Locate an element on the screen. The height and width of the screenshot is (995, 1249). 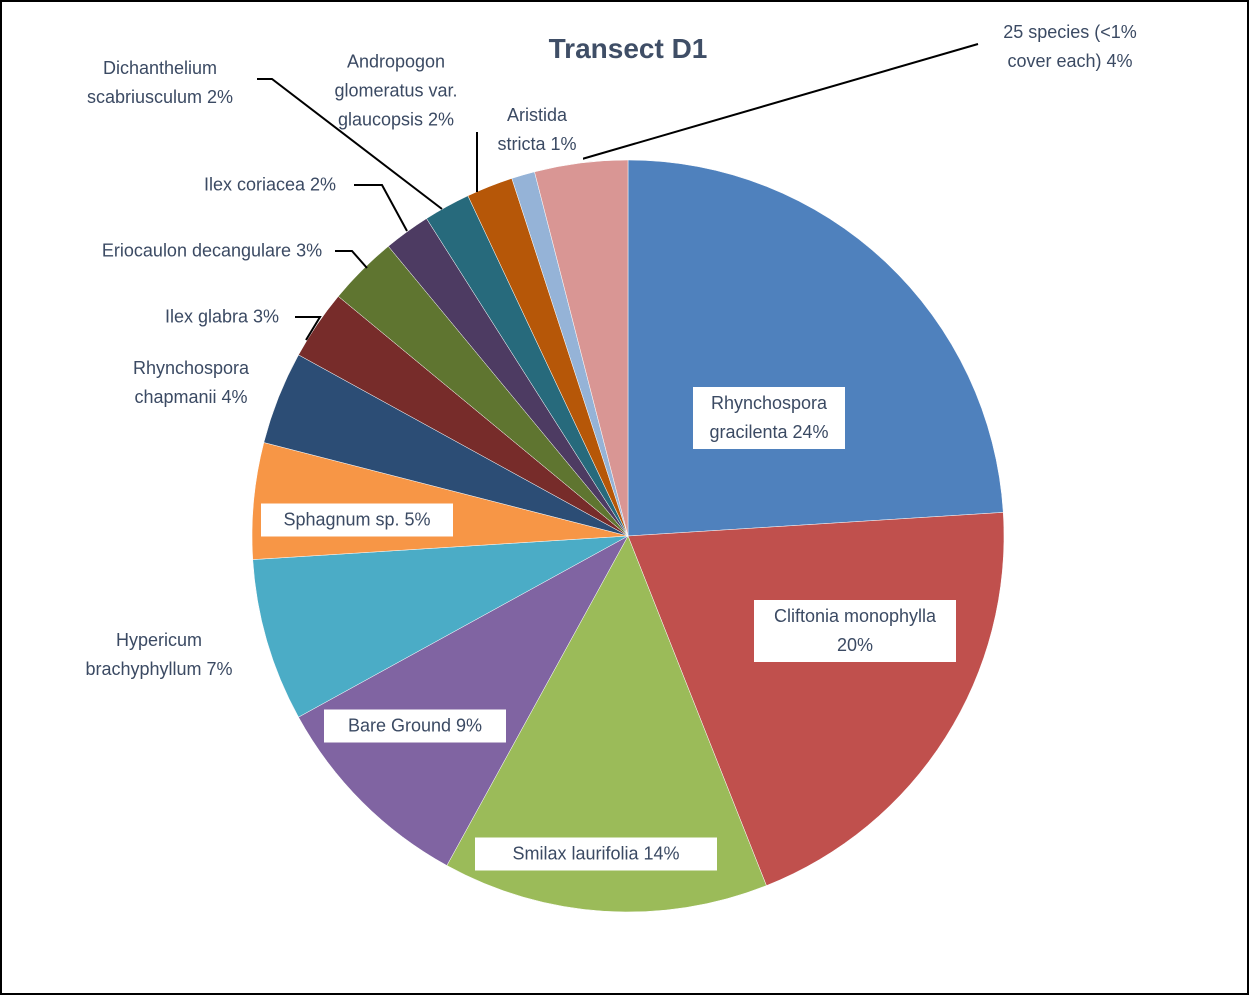
category-name: Aristida stricta is located at coordinates (532, 129).